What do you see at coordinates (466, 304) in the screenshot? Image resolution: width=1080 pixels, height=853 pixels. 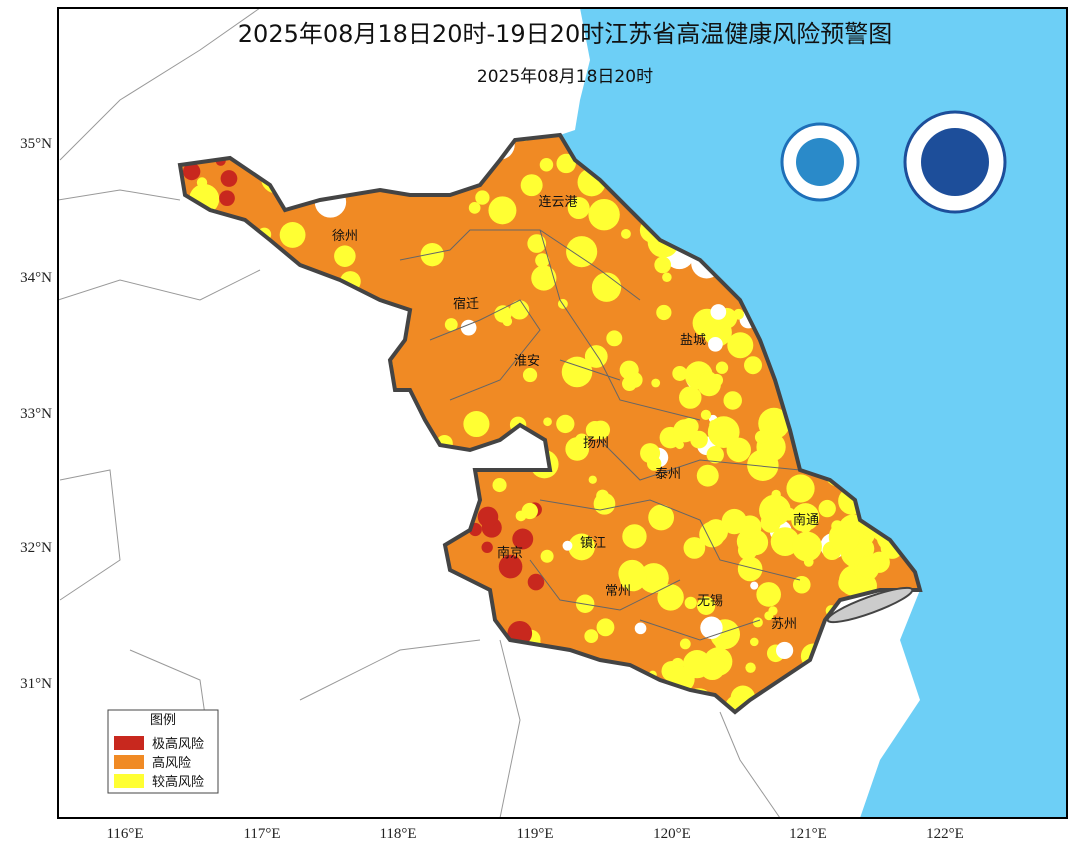 I see `city-label: 宿迁` at bounding box center [466, 304].